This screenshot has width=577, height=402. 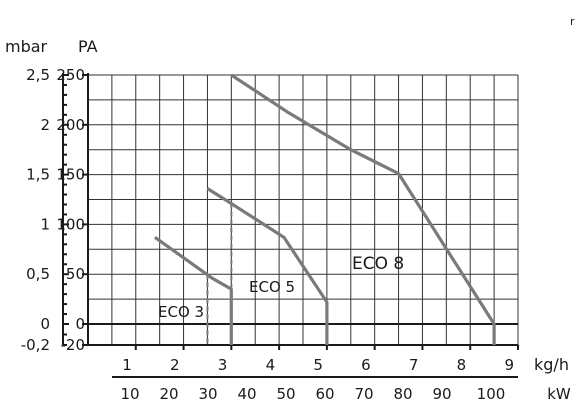 What do you see at coordinates (193, 290) in the screenshot?
I see `eco3-curve` at bounding box center [193, 290].